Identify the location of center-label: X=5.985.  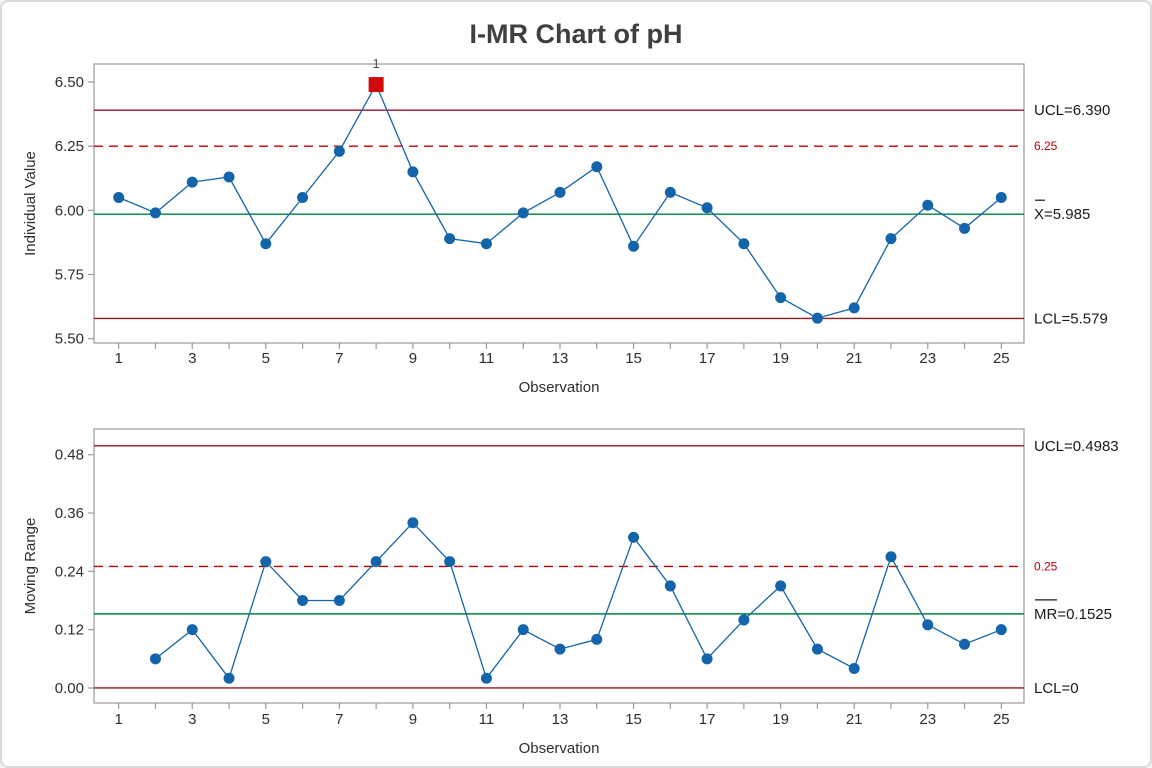
(1062, 214).